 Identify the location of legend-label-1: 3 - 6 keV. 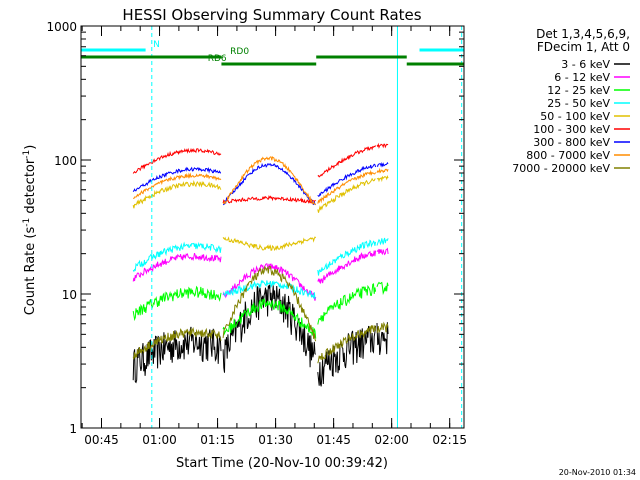
(585, 64).